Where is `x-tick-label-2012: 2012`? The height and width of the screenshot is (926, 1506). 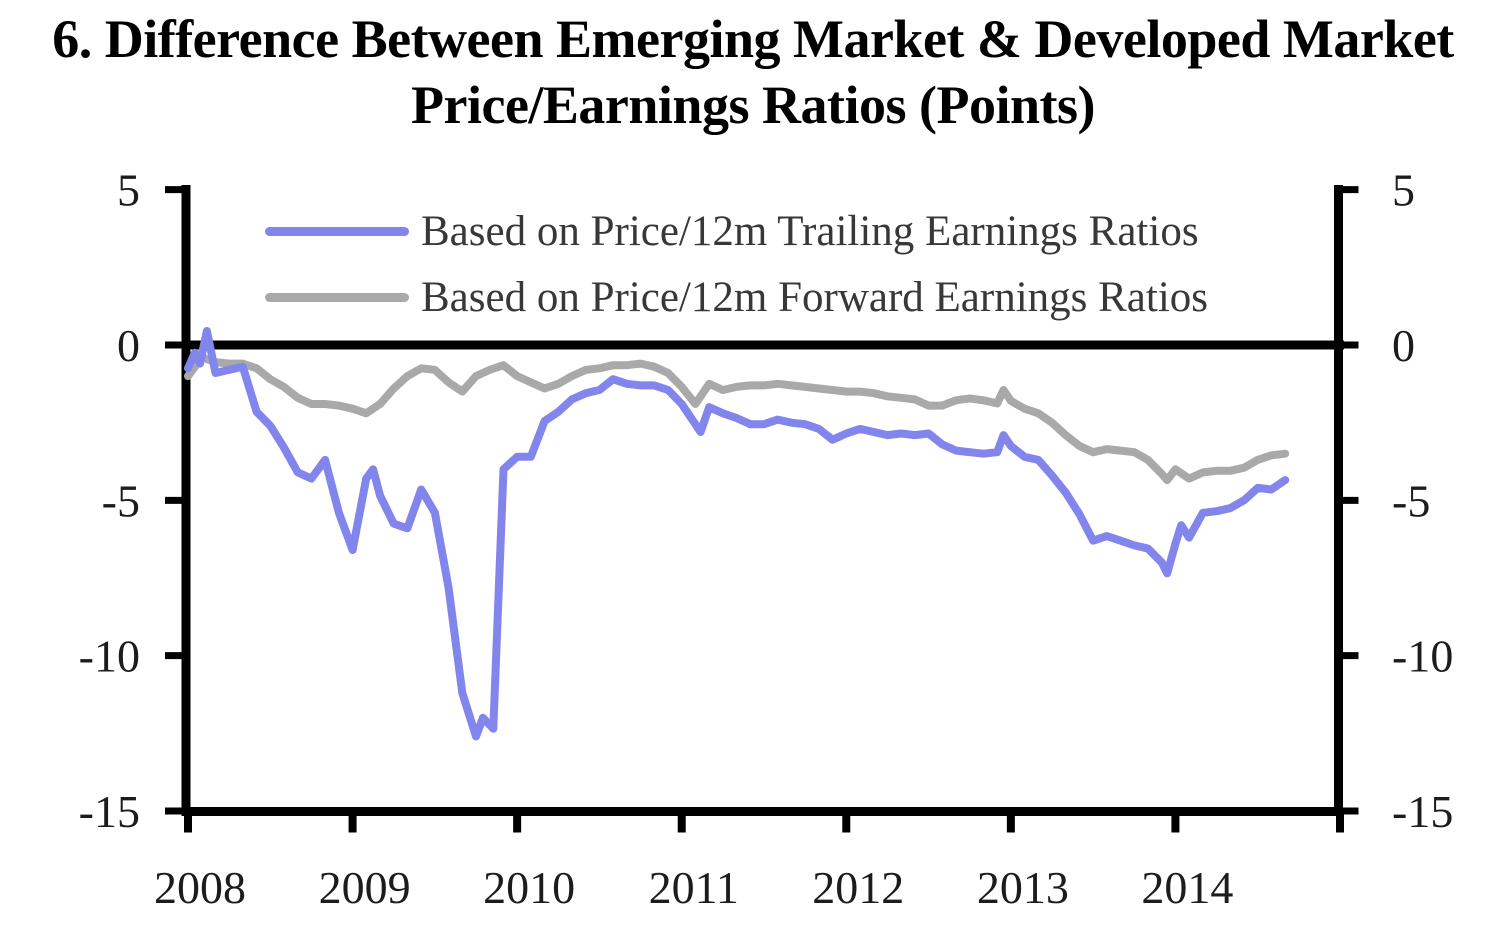
x-tick-label-2012: 2012 is located at coordinates (858, 887).